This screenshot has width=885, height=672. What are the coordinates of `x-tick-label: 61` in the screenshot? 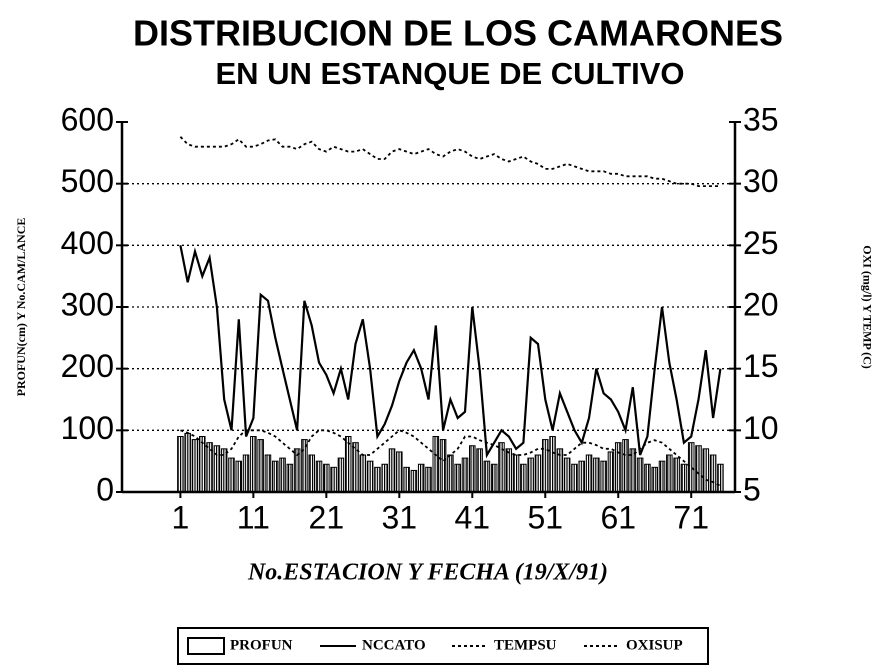 It's located at (618, 517).